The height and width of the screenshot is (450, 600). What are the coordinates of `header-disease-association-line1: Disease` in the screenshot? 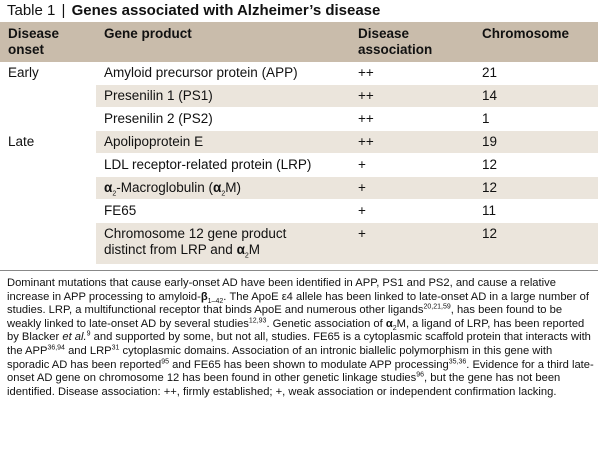 It's located at (384, 33).